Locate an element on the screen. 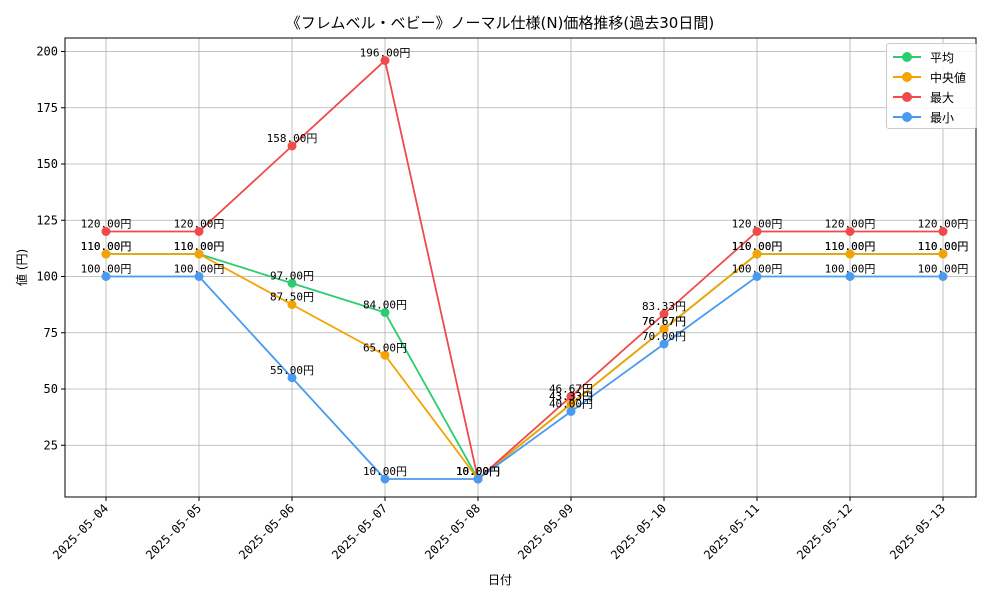 The image size is (1000, 600). data-label: 70.00円 is located at coordinates (664, 336).